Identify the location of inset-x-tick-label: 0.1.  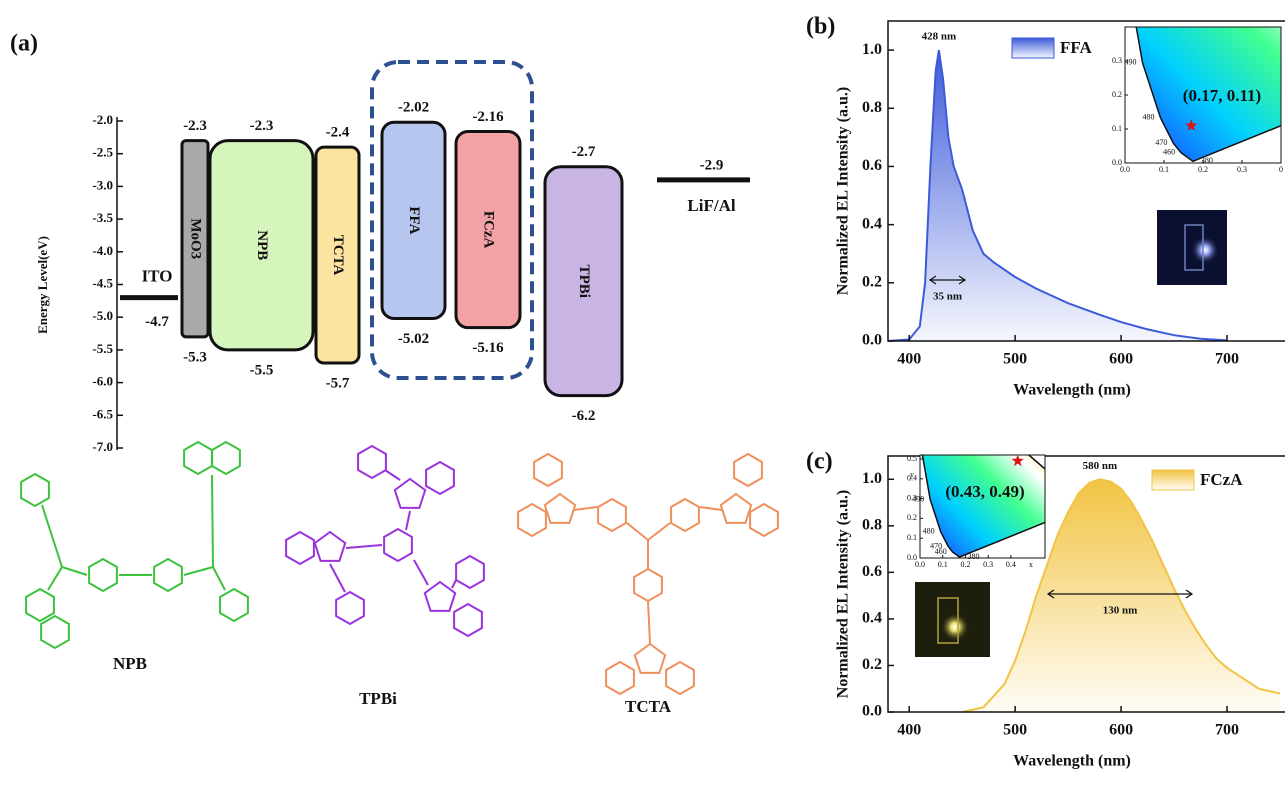
(943, 564).